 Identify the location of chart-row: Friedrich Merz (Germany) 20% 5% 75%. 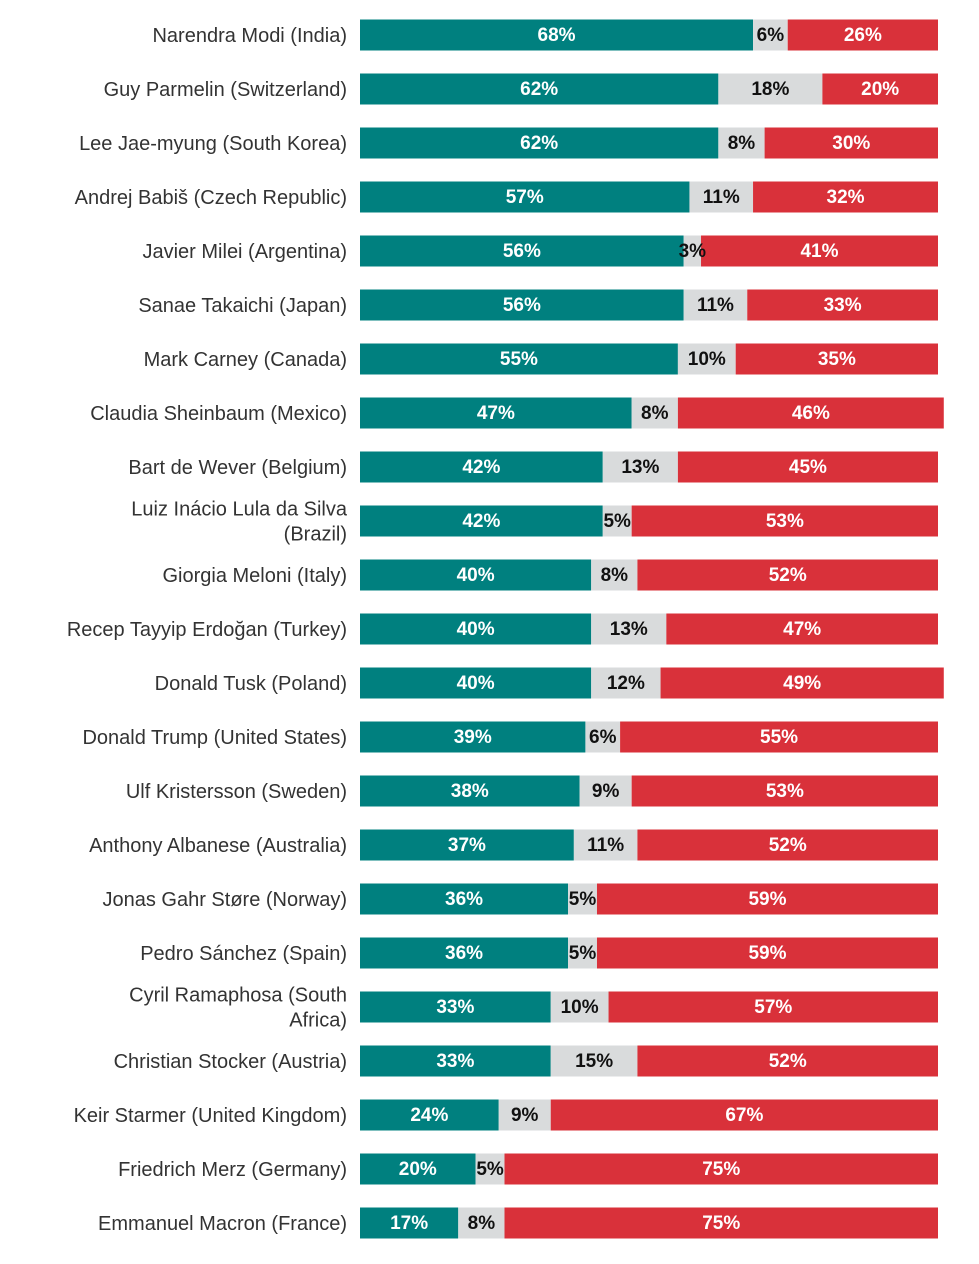
(528, 1169).